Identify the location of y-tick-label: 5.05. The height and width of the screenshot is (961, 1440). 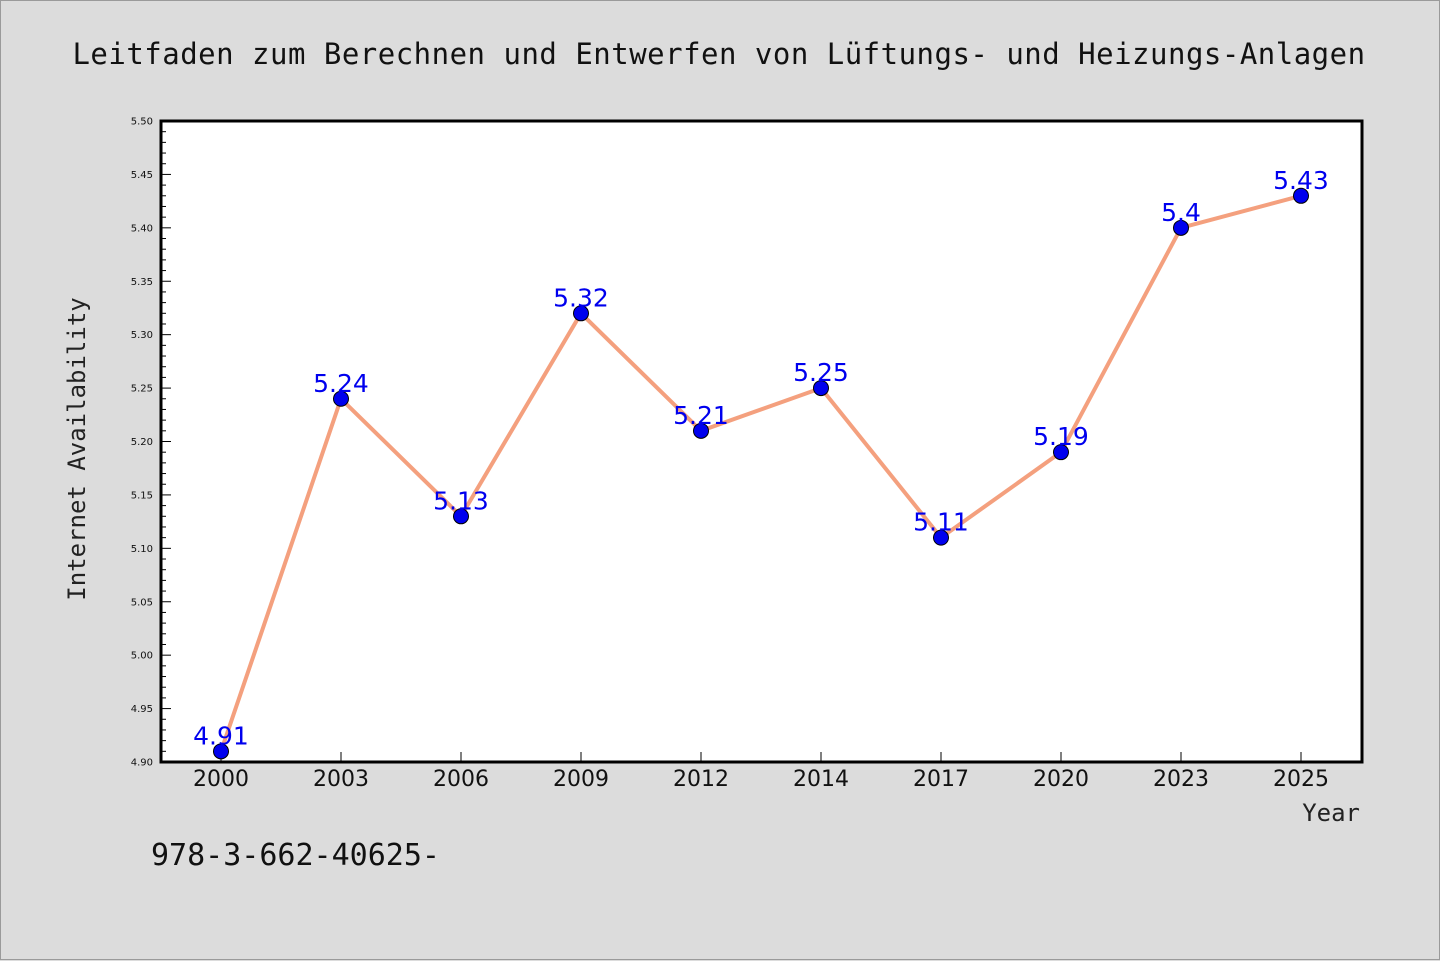
(142, 602).